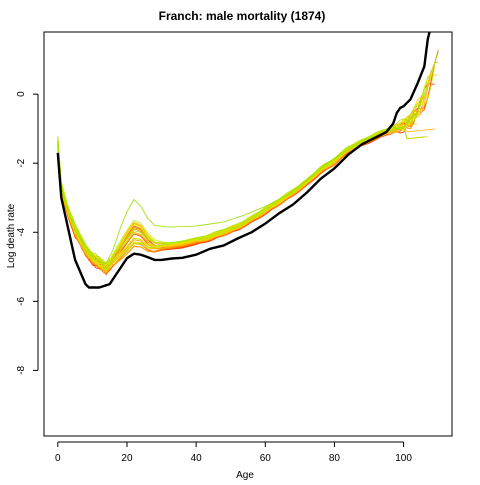 The width and height of the screenshot is (480, 485). What do you see at coordinates (403, 458) in the screenshot?
I see `x-tick-label: 100` at bounding box center [403, 458].